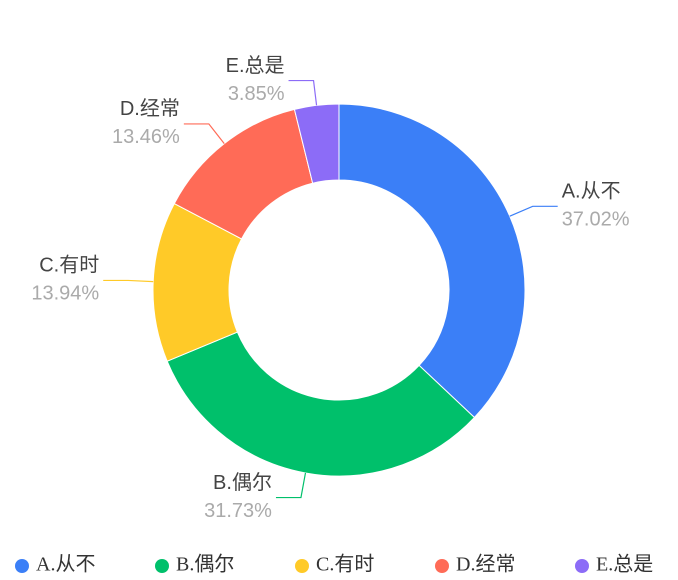 This screenshot has height=580, width=678. What do you see at coordinates (485, 564) in the screenshot?
I see `legend-label: D.经常` at bounding box center [485, 564].